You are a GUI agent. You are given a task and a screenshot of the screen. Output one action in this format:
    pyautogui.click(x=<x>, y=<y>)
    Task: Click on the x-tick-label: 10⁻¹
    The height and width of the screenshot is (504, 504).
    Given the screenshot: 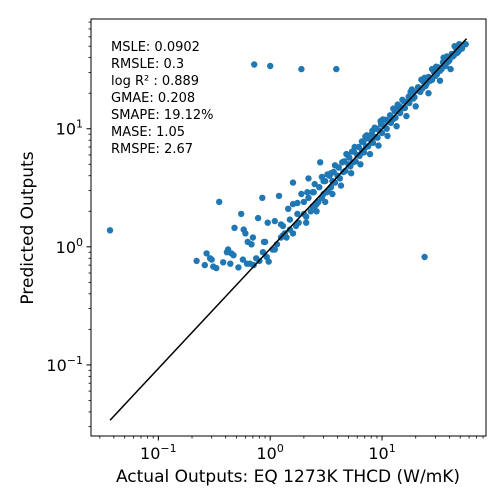 What is the action you would take?
    pyautogui.click(x=158, y=452)
    